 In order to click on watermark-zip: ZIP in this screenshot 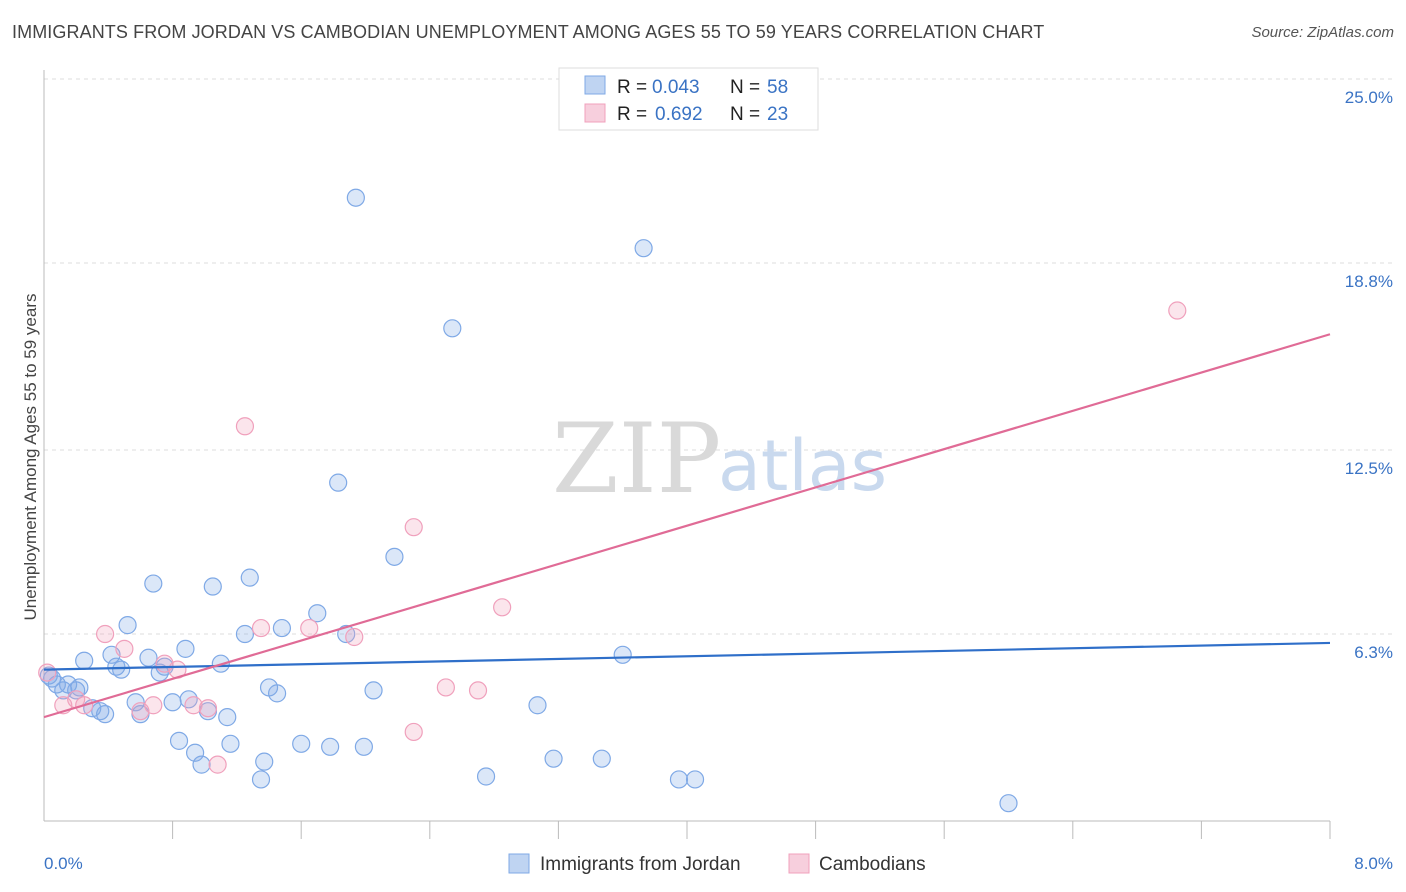, I will do `click(636, 459)`.